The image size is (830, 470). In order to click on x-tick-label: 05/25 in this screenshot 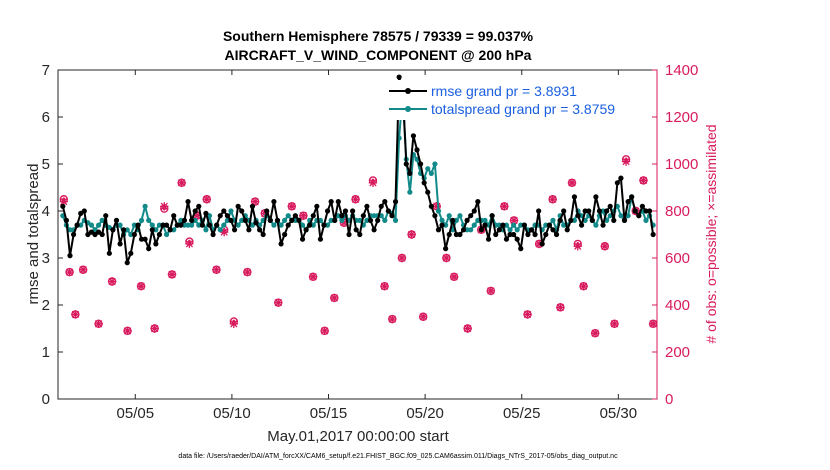, I will do `click(522, 413)`.